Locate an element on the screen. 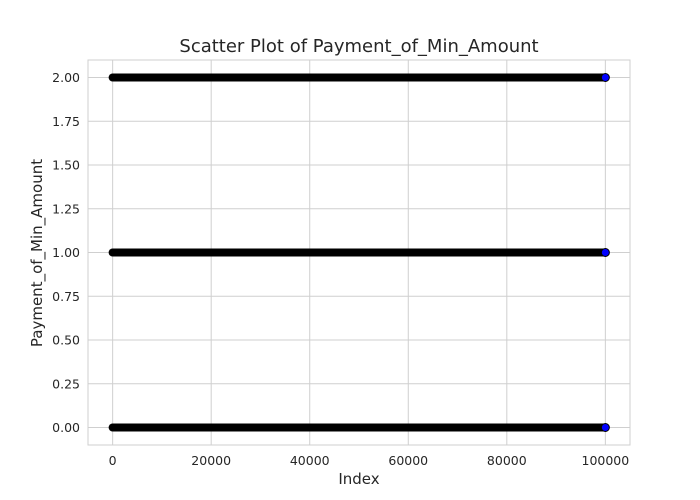  y-tick-label: 0.00 is located at coordinates (66, 427).